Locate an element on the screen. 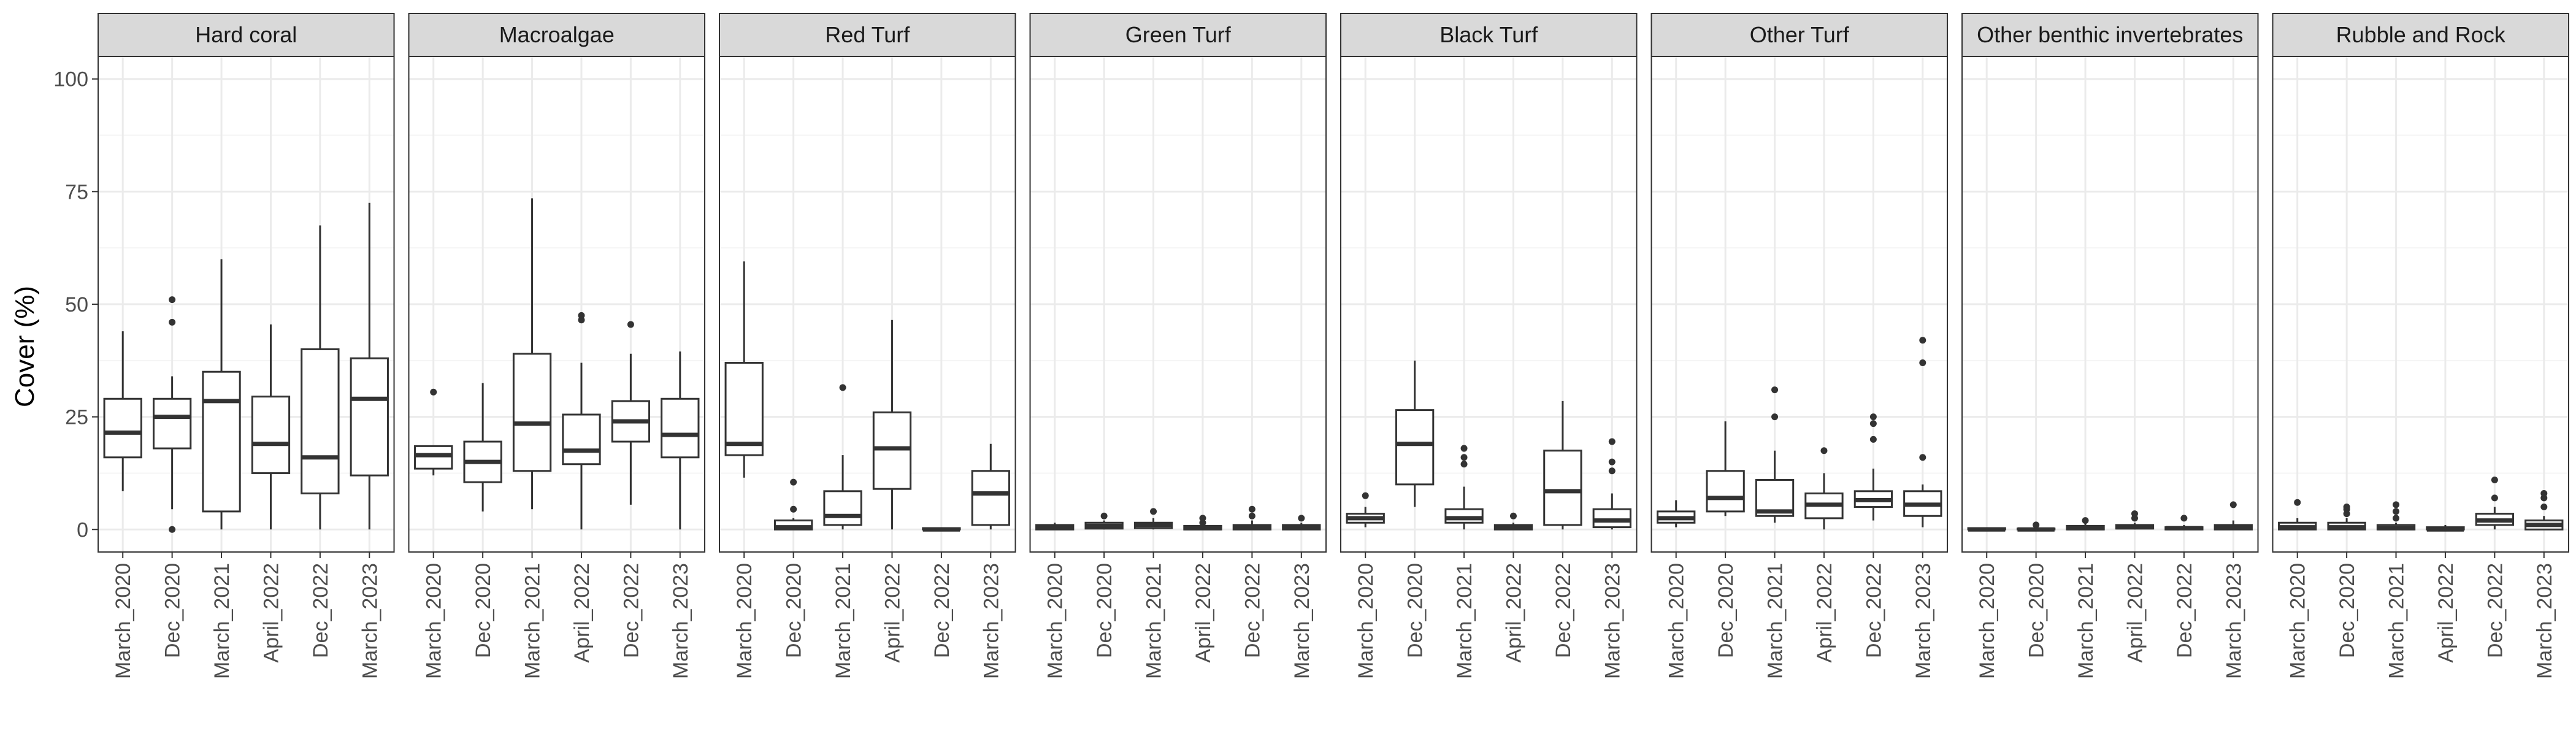  y-tick-label: 0 is located at coordinates (82, 530).